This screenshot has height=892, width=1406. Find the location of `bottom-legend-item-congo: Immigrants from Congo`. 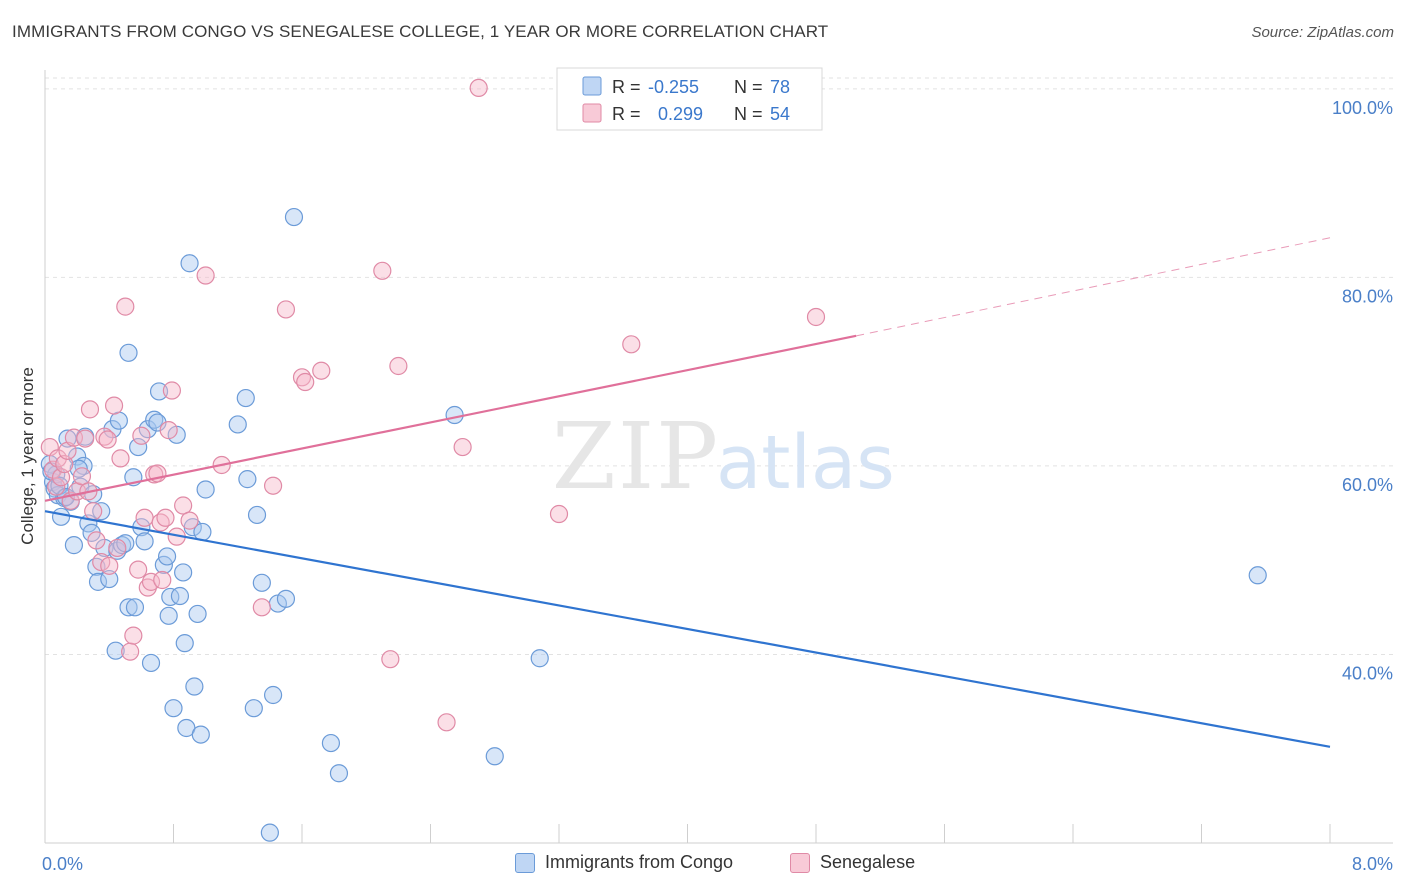

bottom-legend-item-congo: Immigrants from Congo is located at coordinates (624, 862).